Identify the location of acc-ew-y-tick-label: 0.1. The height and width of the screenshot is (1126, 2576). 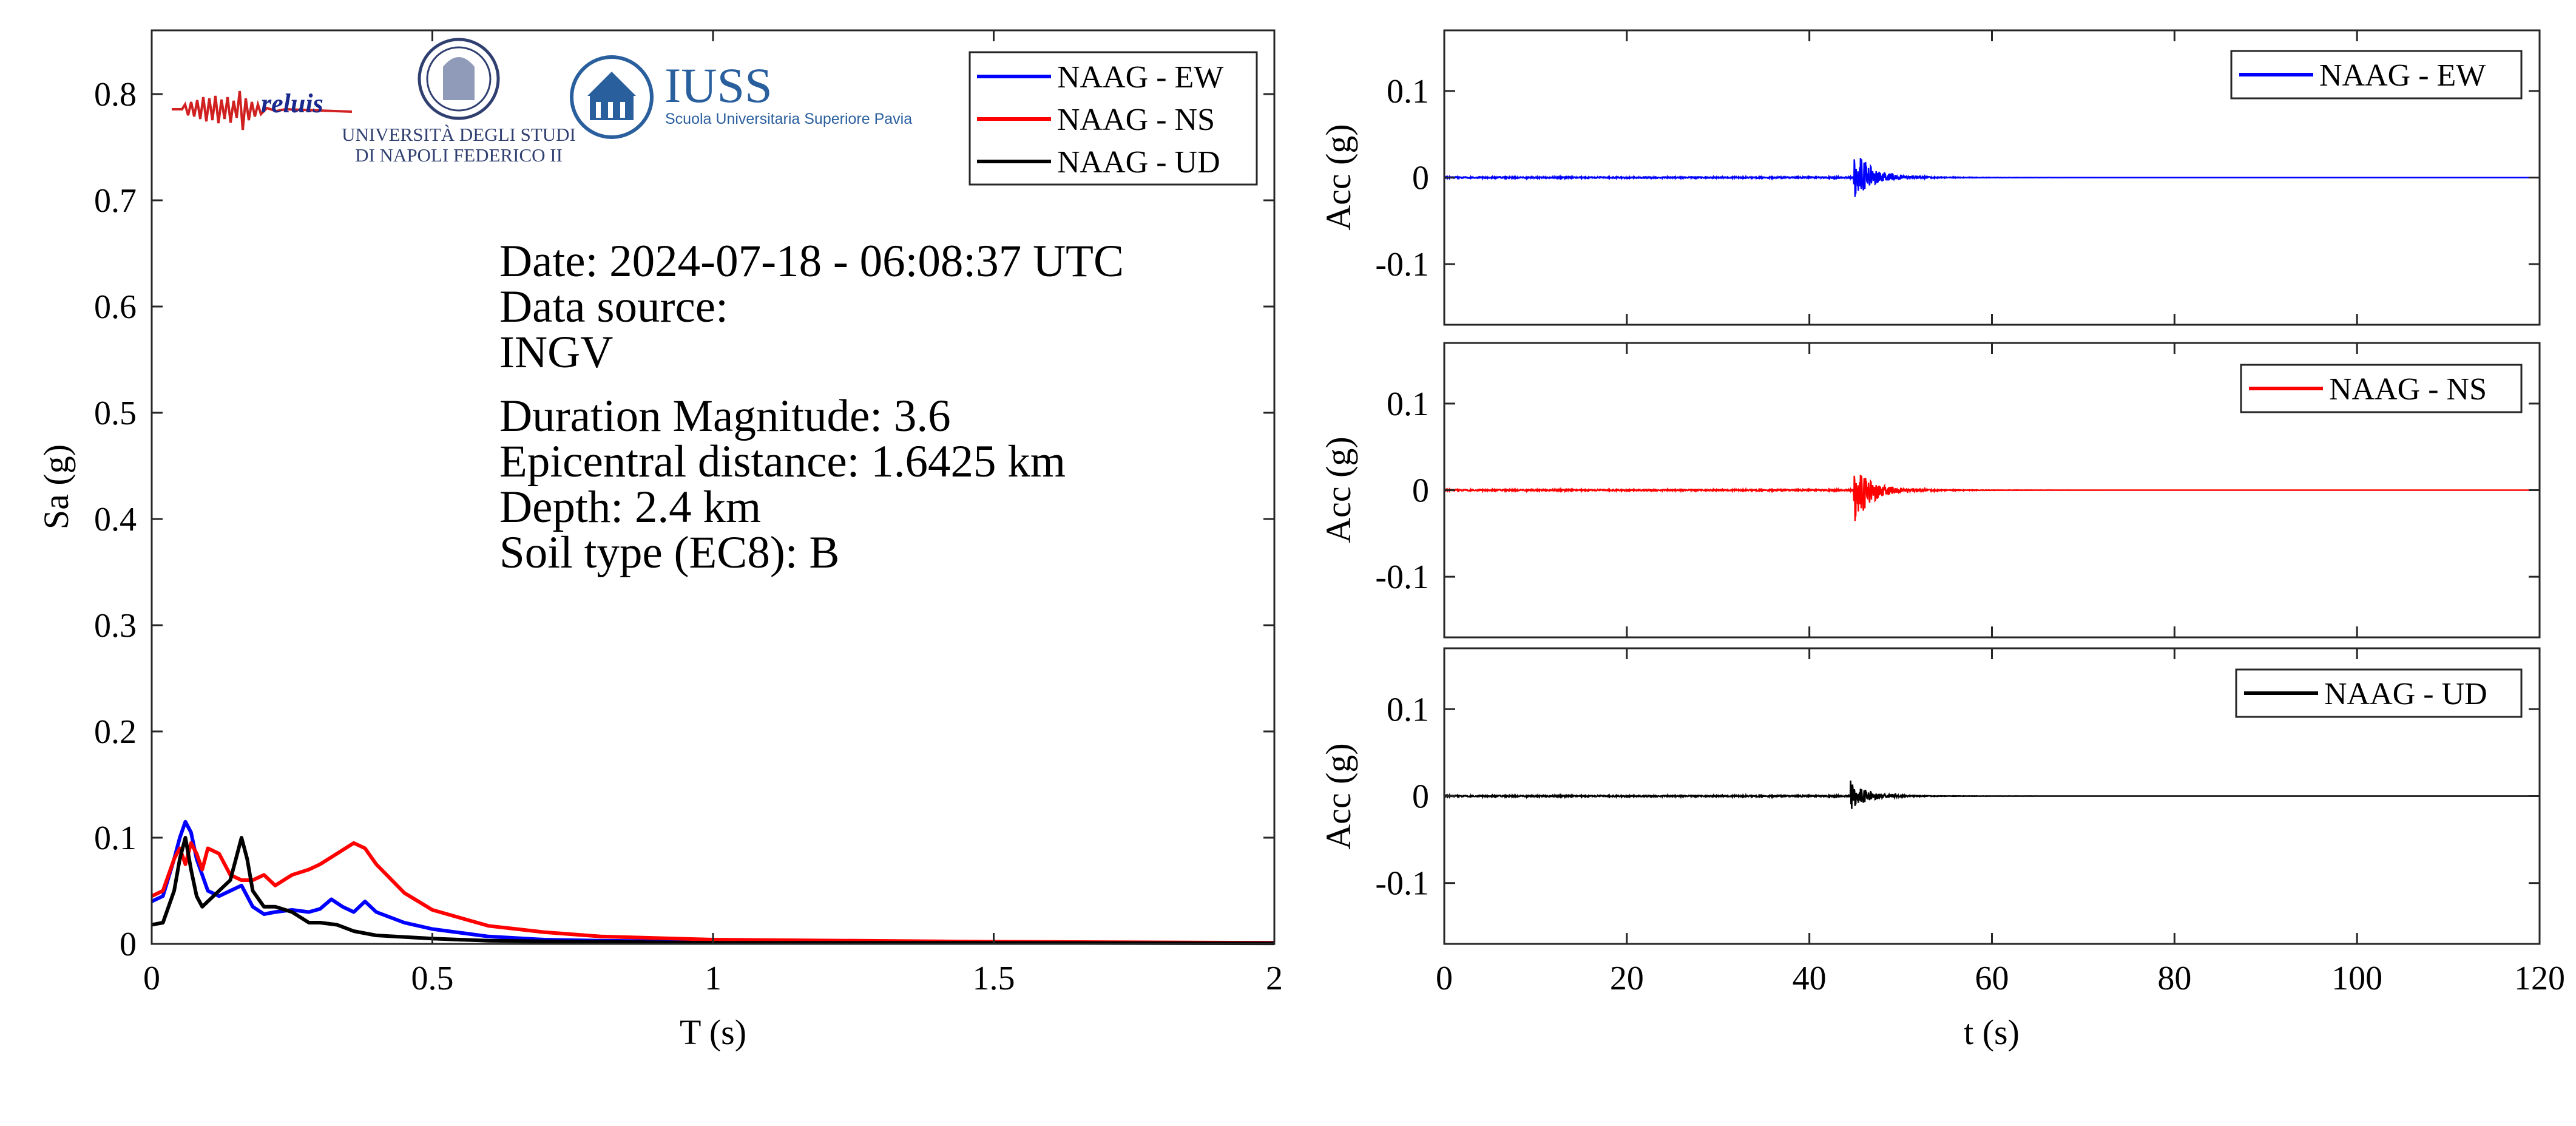
(1408, 91).